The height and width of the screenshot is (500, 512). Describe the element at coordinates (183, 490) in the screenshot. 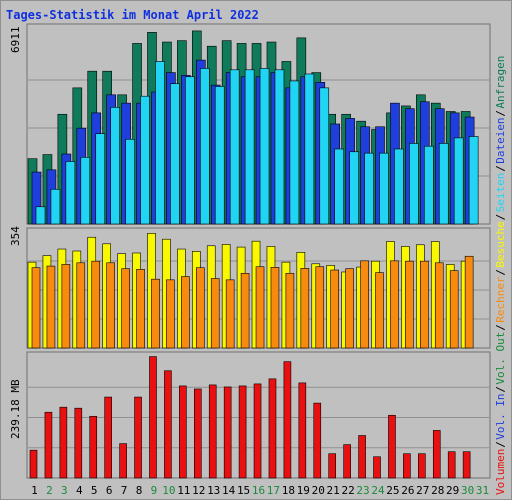

I see `x-tick-label-day-11: 11` at that location.